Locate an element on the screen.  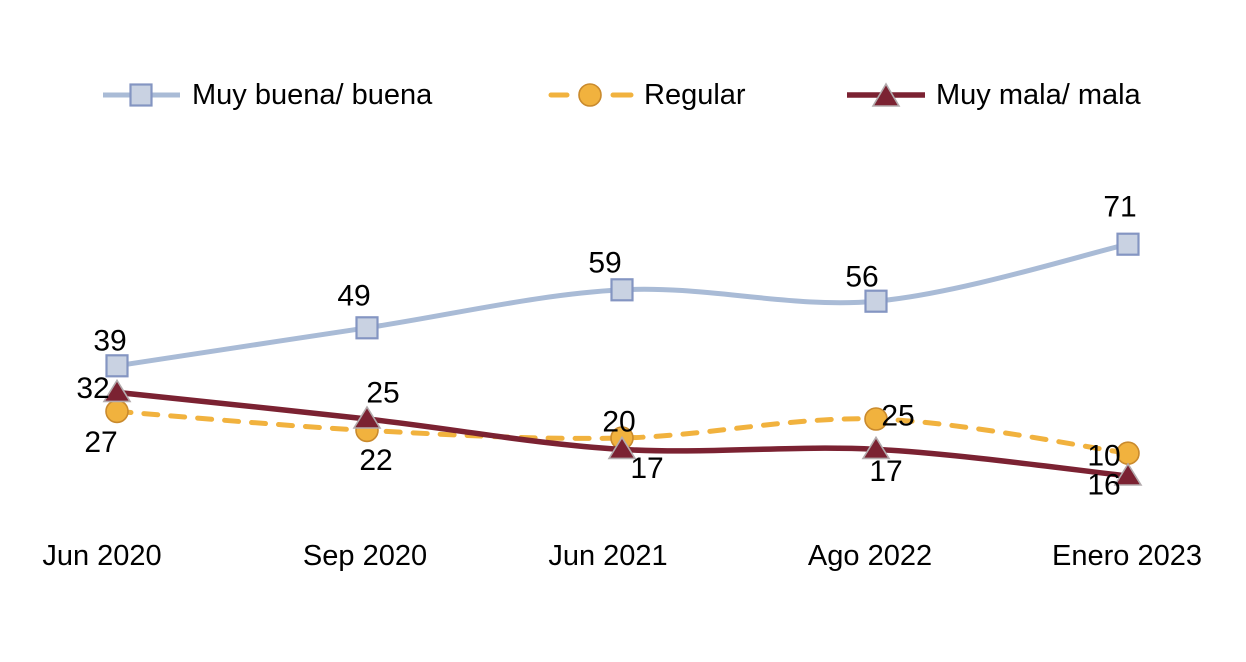
data-label: 27 is located at coordinates (100, 442).